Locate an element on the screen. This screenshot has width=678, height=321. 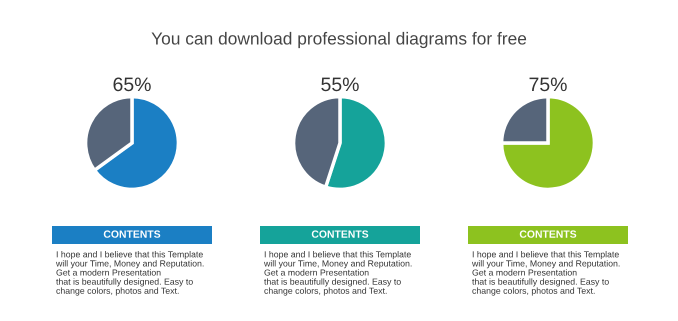
chart-title: 75% is located at coordinates (548, 85).